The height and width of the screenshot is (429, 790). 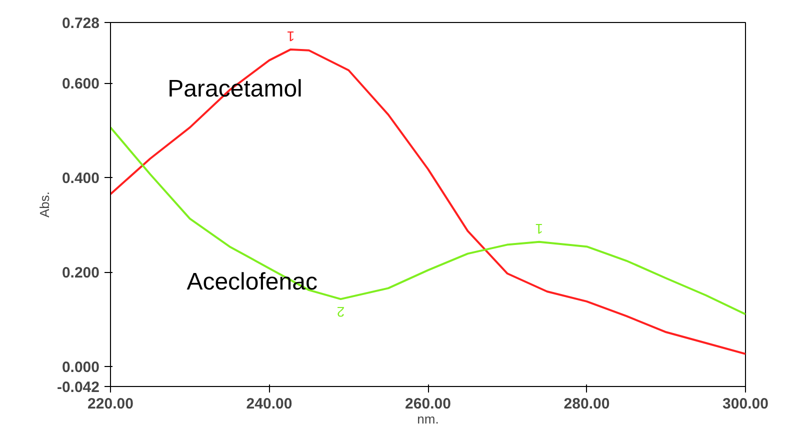 I want to click on y-axis-title: Abs., so click(x=44, y=204).